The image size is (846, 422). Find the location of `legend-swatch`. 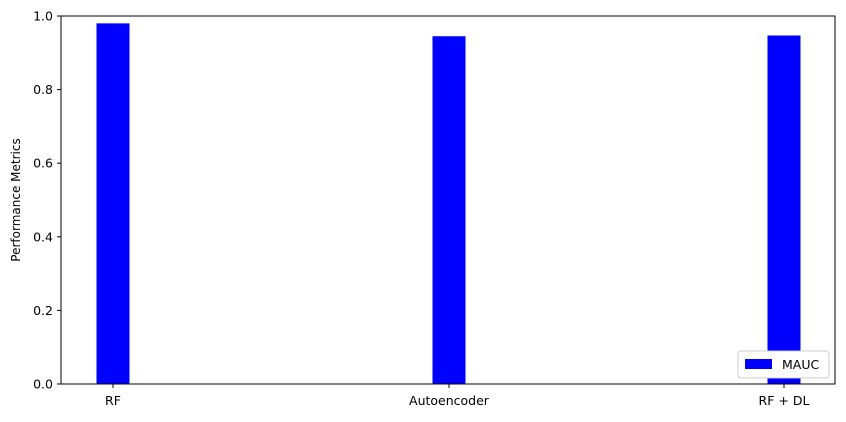

legend-swatch is located at coordinates (758, 364).